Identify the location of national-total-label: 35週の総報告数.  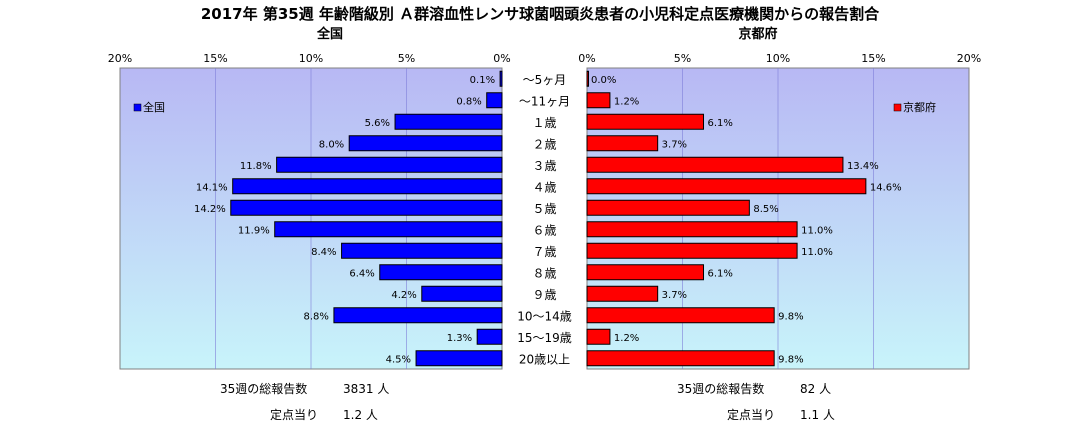
(263, 388).